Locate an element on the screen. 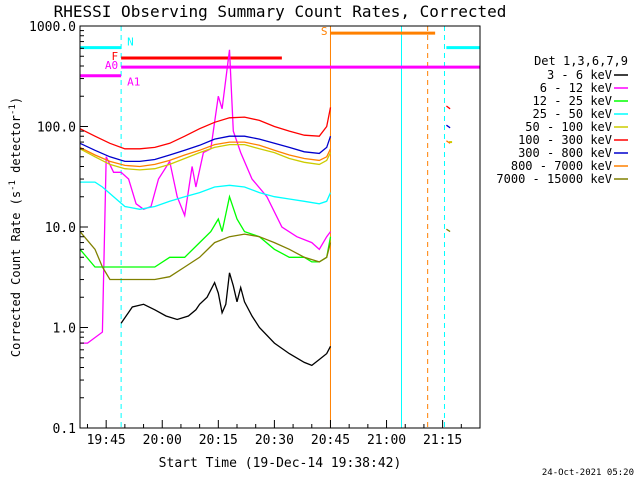  y-axis-label-exp2: -1 is located at coordinates (13, 109).